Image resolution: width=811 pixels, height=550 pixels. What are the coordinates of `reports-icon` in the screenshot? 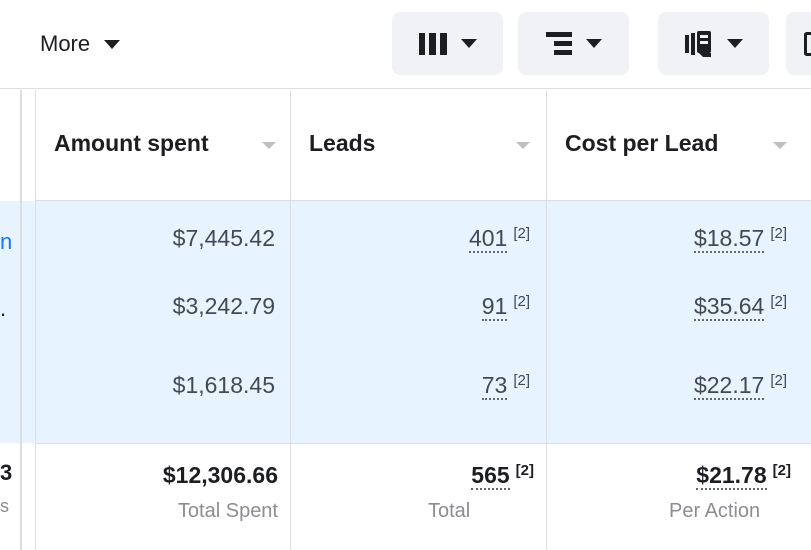 It's located at (697, 43).